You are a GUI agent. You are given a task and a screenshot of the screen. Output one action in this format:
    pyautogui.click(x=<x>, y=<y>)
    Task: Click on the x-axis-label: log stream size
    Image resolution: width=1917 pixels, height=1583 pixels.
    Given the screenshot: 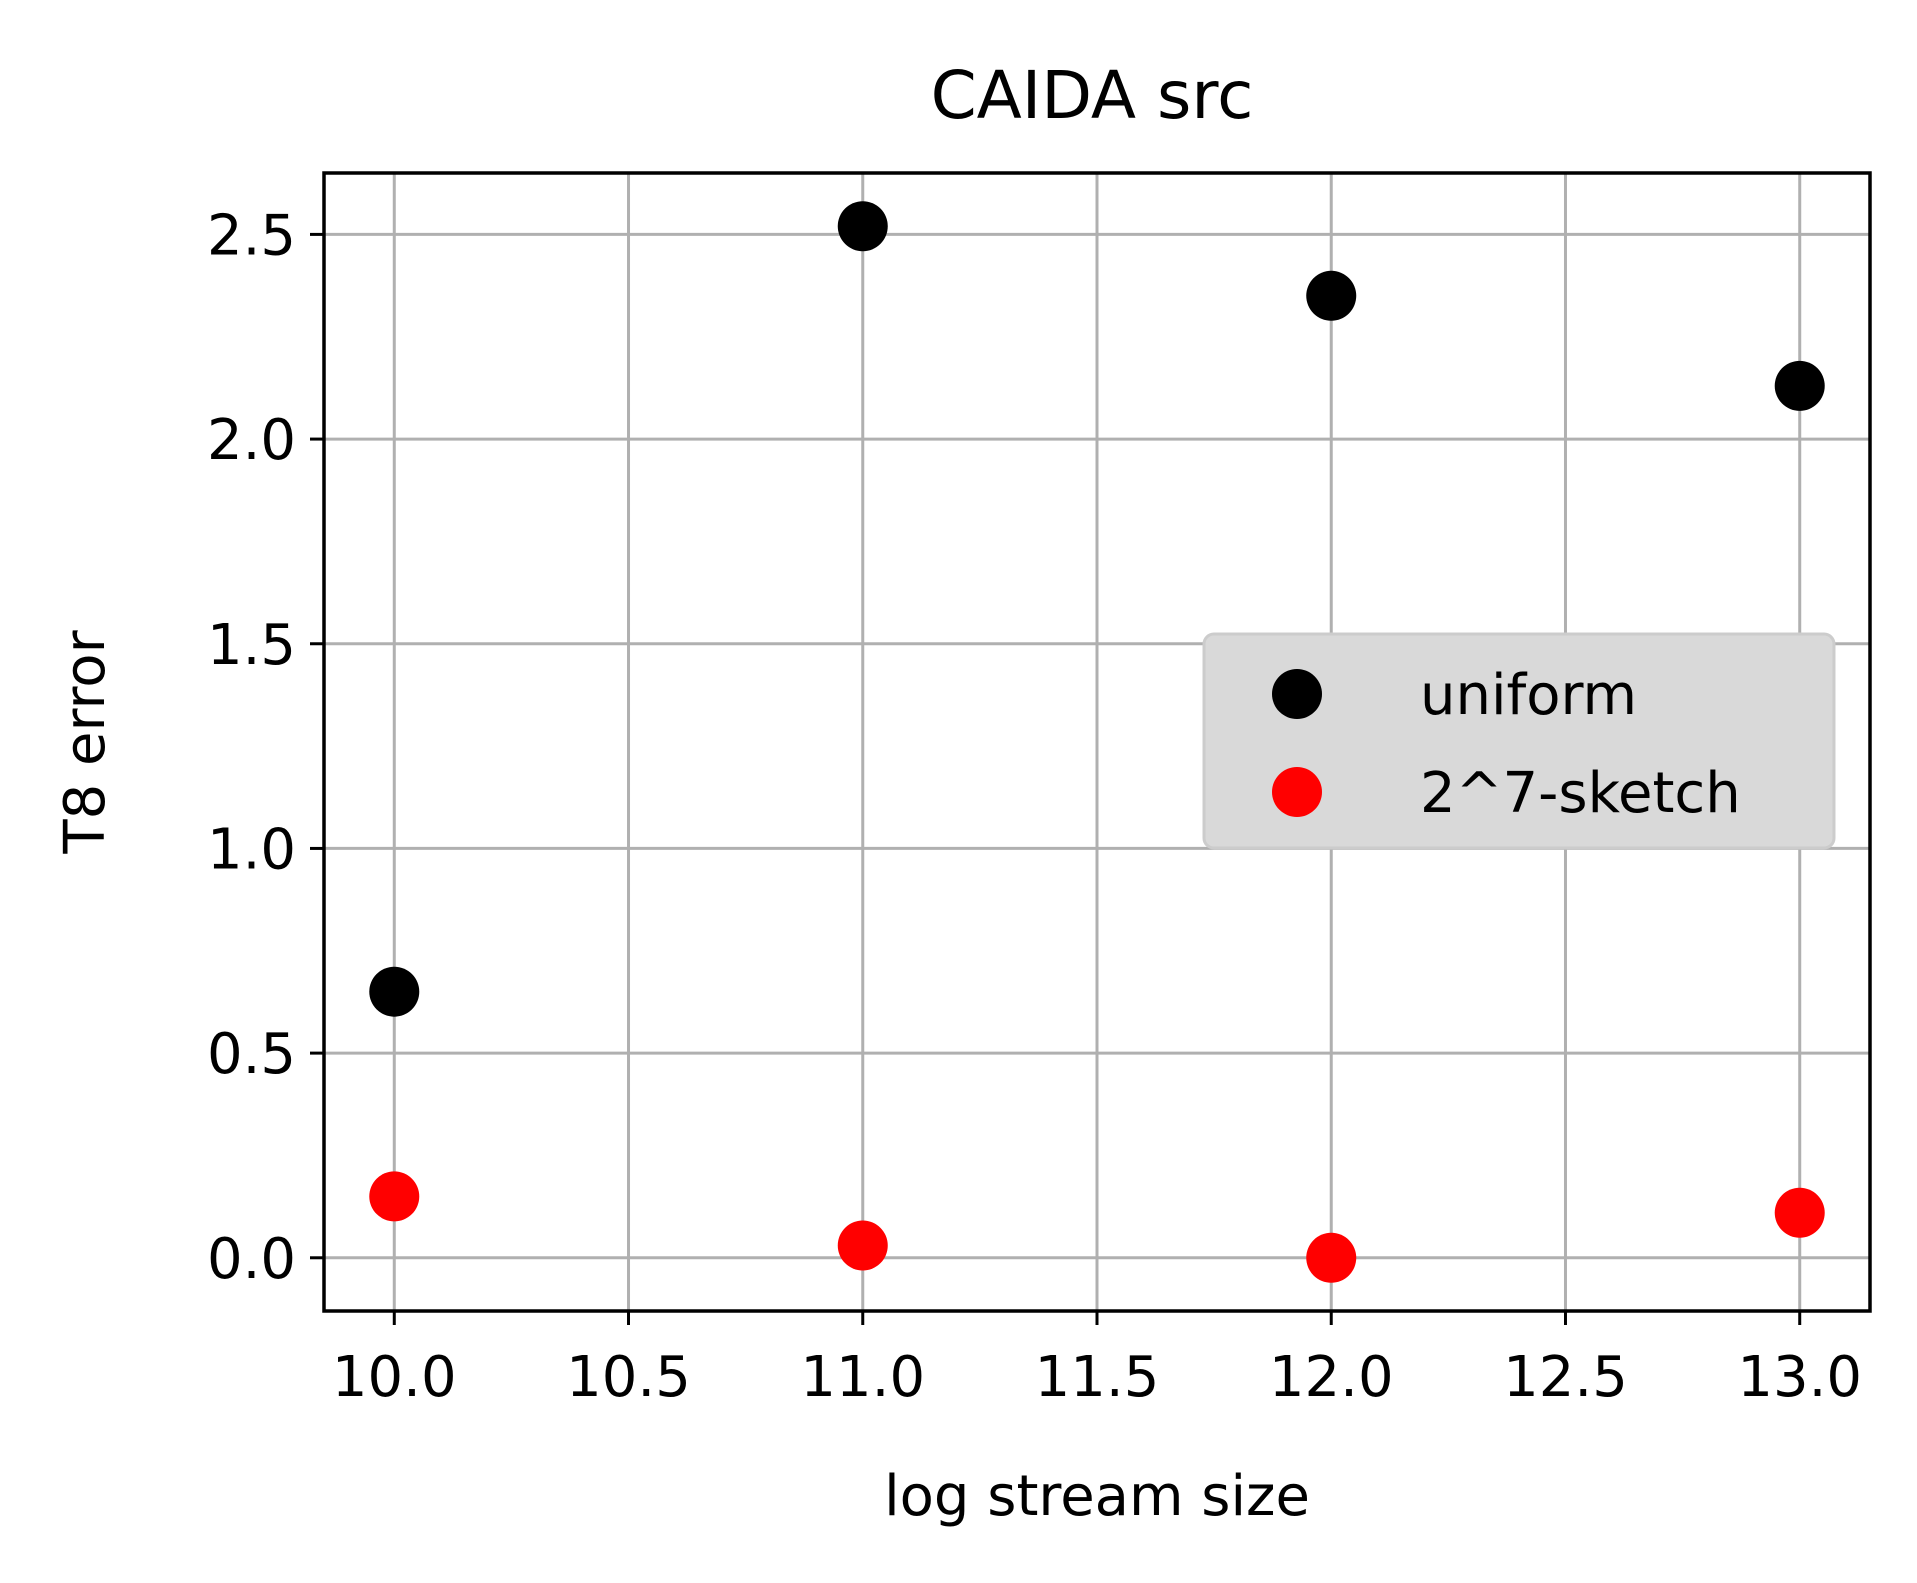 What is the action you would take?
    pyautogui.click(x=1097, y=1496)
    